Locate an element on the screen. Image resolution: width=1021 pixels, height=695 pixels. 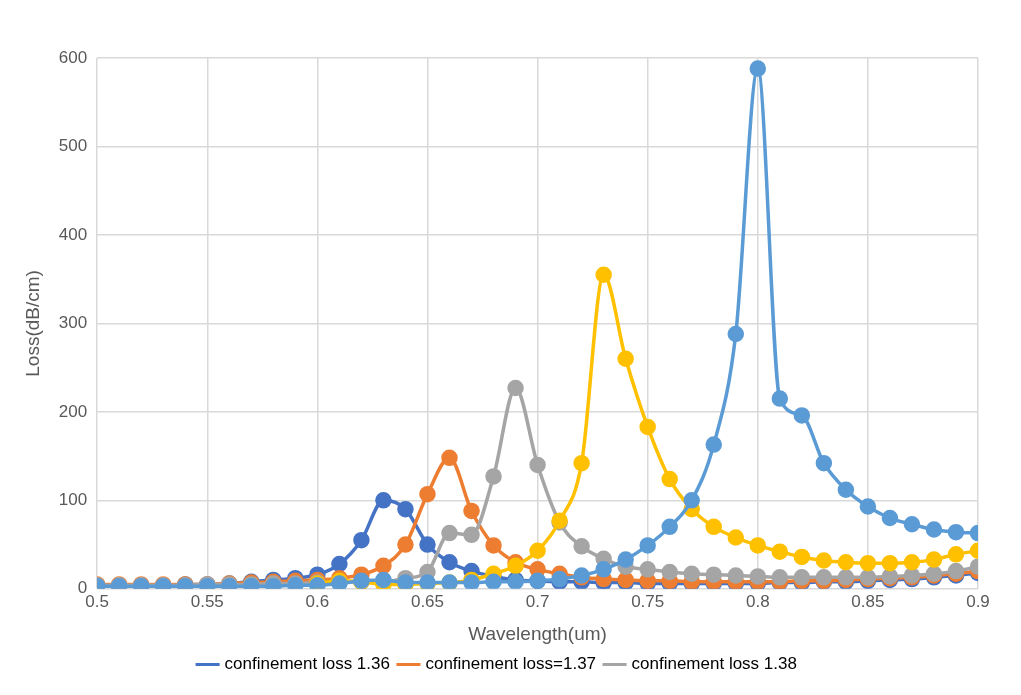
y-tick-label: 300 is located at coordinates (73, 323).